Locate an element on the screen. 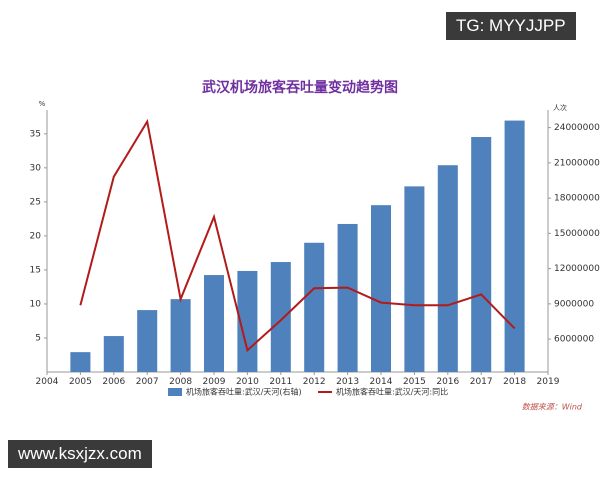  y-tick-label: 30 is located at coordinates (36, 168).